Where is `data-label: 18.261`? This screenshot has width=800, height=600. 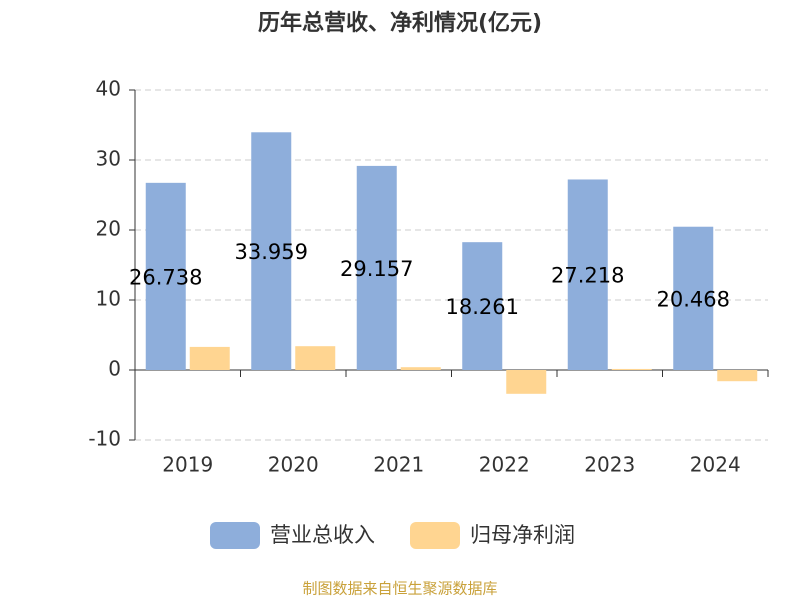
data-label: 18.261 is located at coordinates (482, 307).